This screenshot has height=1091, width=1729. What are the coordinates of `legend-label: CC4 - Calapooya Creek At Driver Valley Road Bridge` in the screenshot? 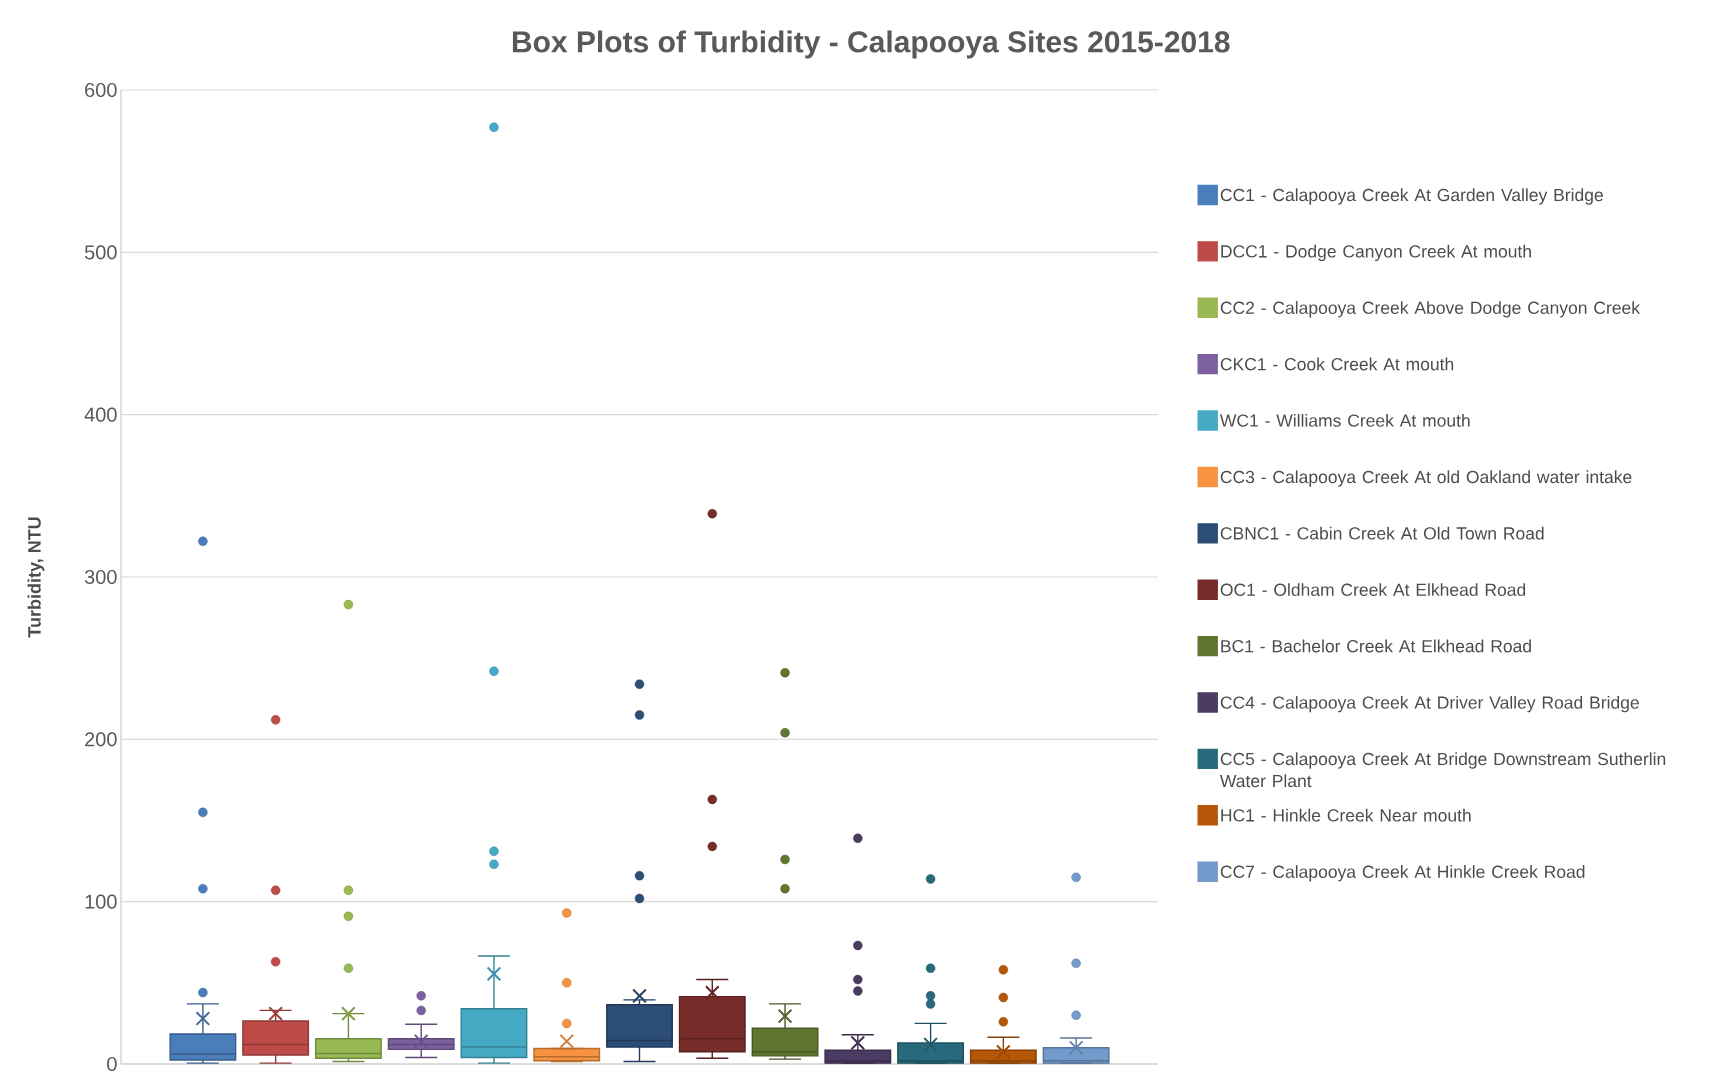 It's located at (1429, 704).